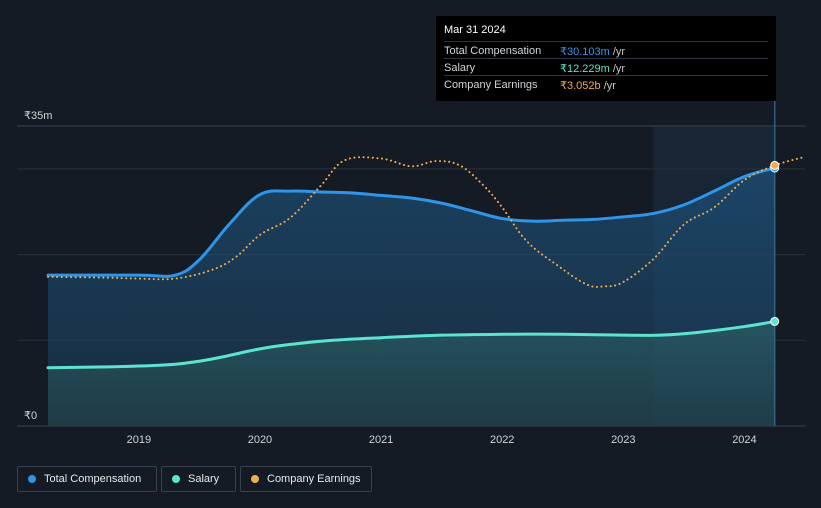  Describe the element at coordinates (381, 440) in the screenshot. I see `x-tick-label: 2021` at that location.